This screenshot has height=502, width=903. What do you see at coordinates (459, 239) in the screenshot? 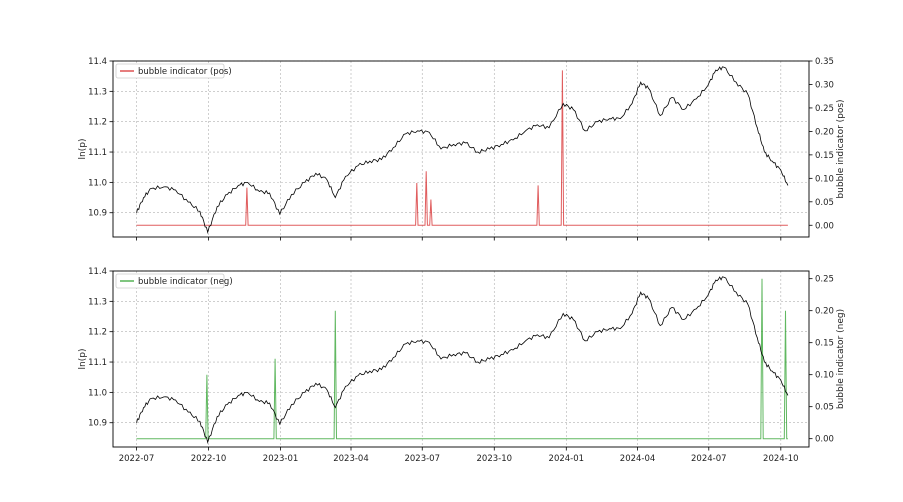
I see `x-ticks` at bounding box center [459, 239].